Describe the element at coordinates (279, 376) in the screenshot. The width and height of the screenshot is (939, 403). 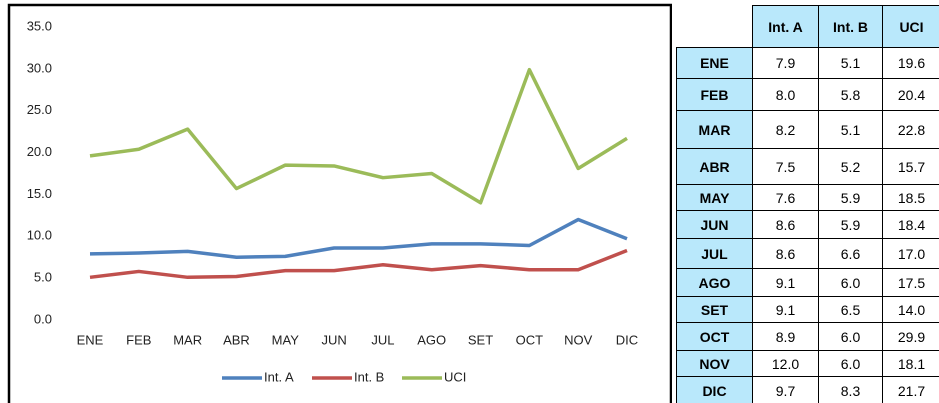
I see `legend-label: Int. A` at that location.